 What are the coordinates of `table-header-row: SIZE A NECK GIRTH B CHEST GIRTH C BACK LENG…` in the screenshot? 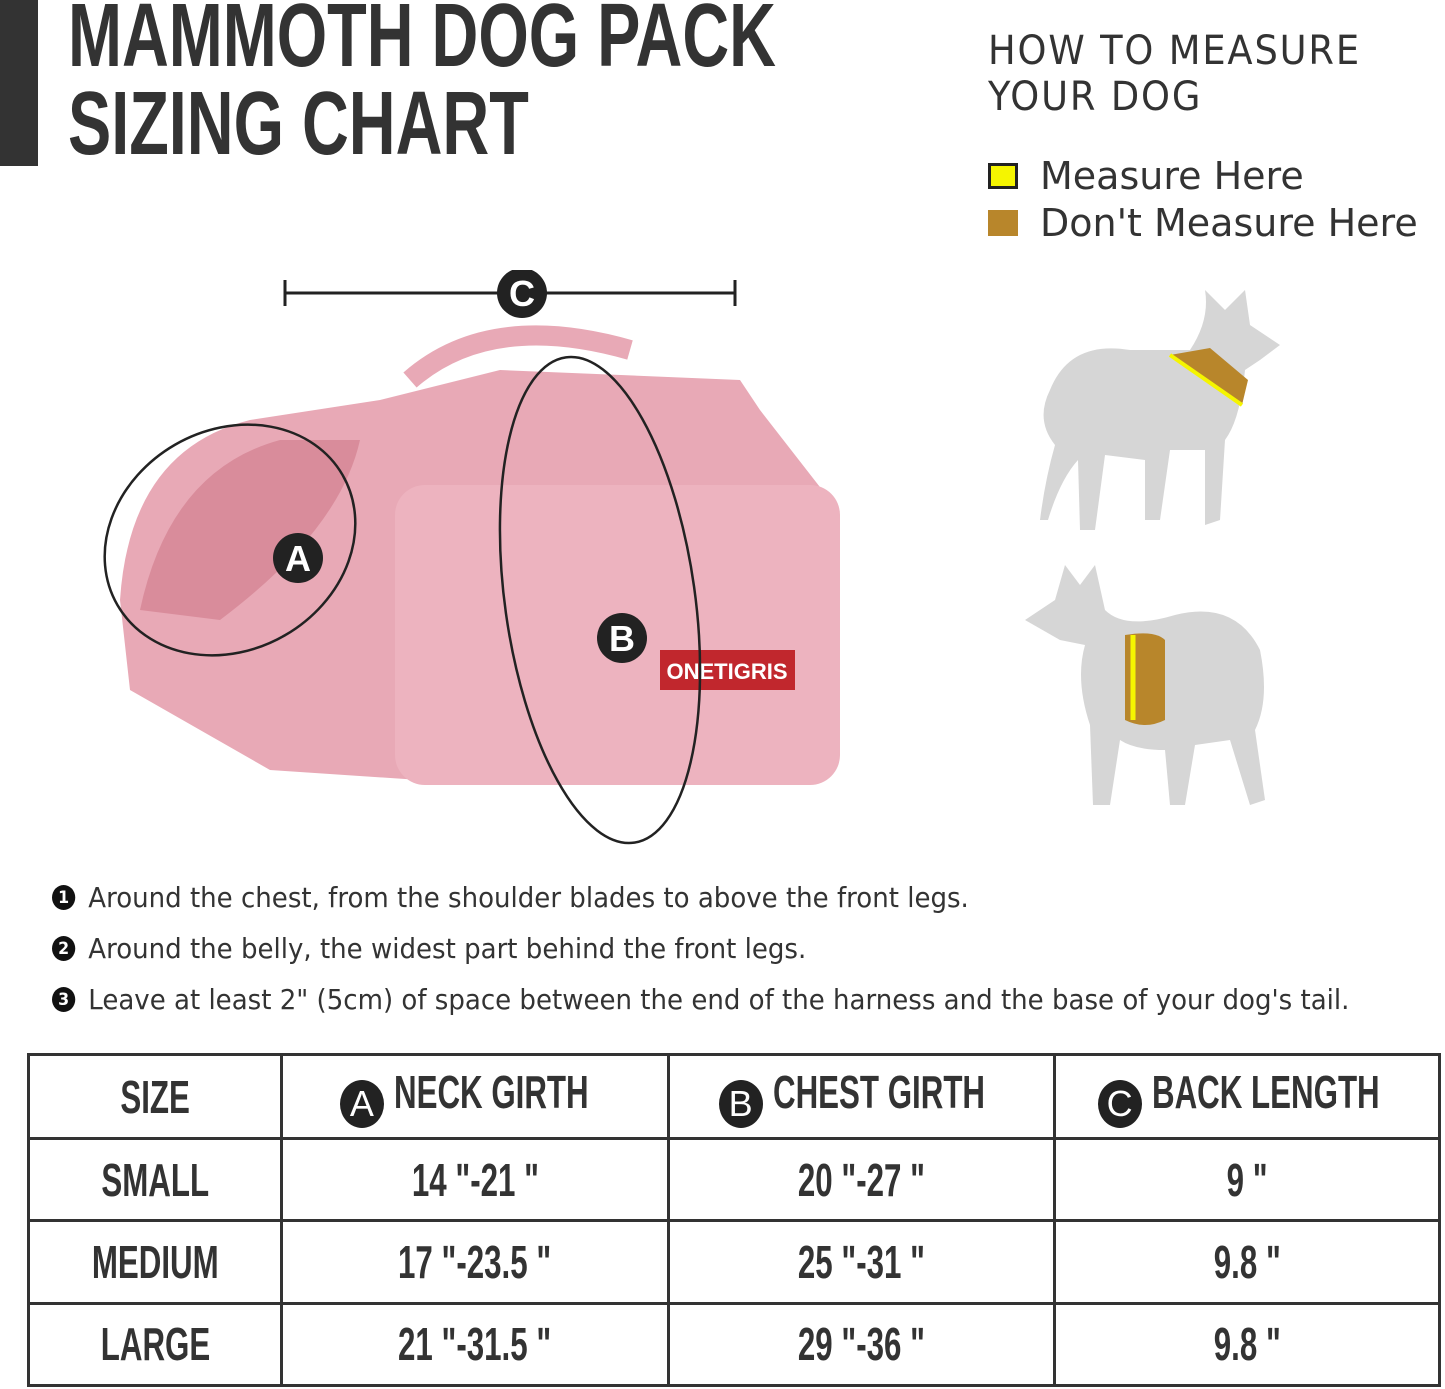 It's located at (734, 1096).